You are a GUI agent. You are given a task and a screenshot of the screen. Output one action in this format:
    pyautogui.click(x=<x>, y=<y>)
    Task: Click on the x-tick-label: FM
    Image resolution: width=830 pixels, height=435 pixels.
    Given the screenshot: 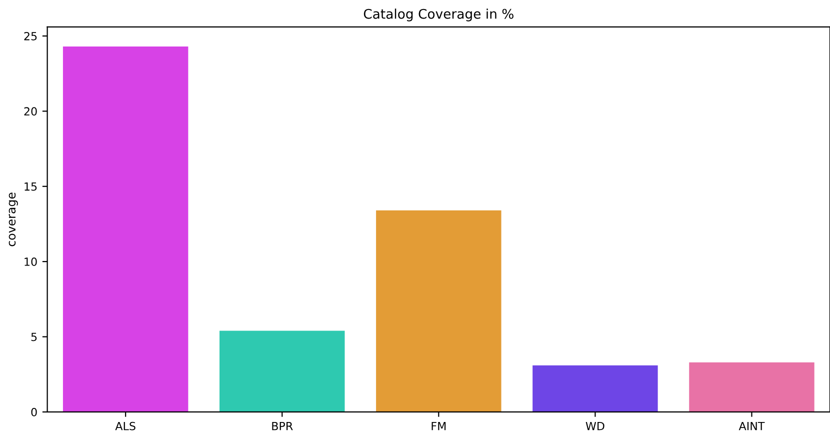 What is the action you would take?
    pyautogui.click(x=439, y=426)
    